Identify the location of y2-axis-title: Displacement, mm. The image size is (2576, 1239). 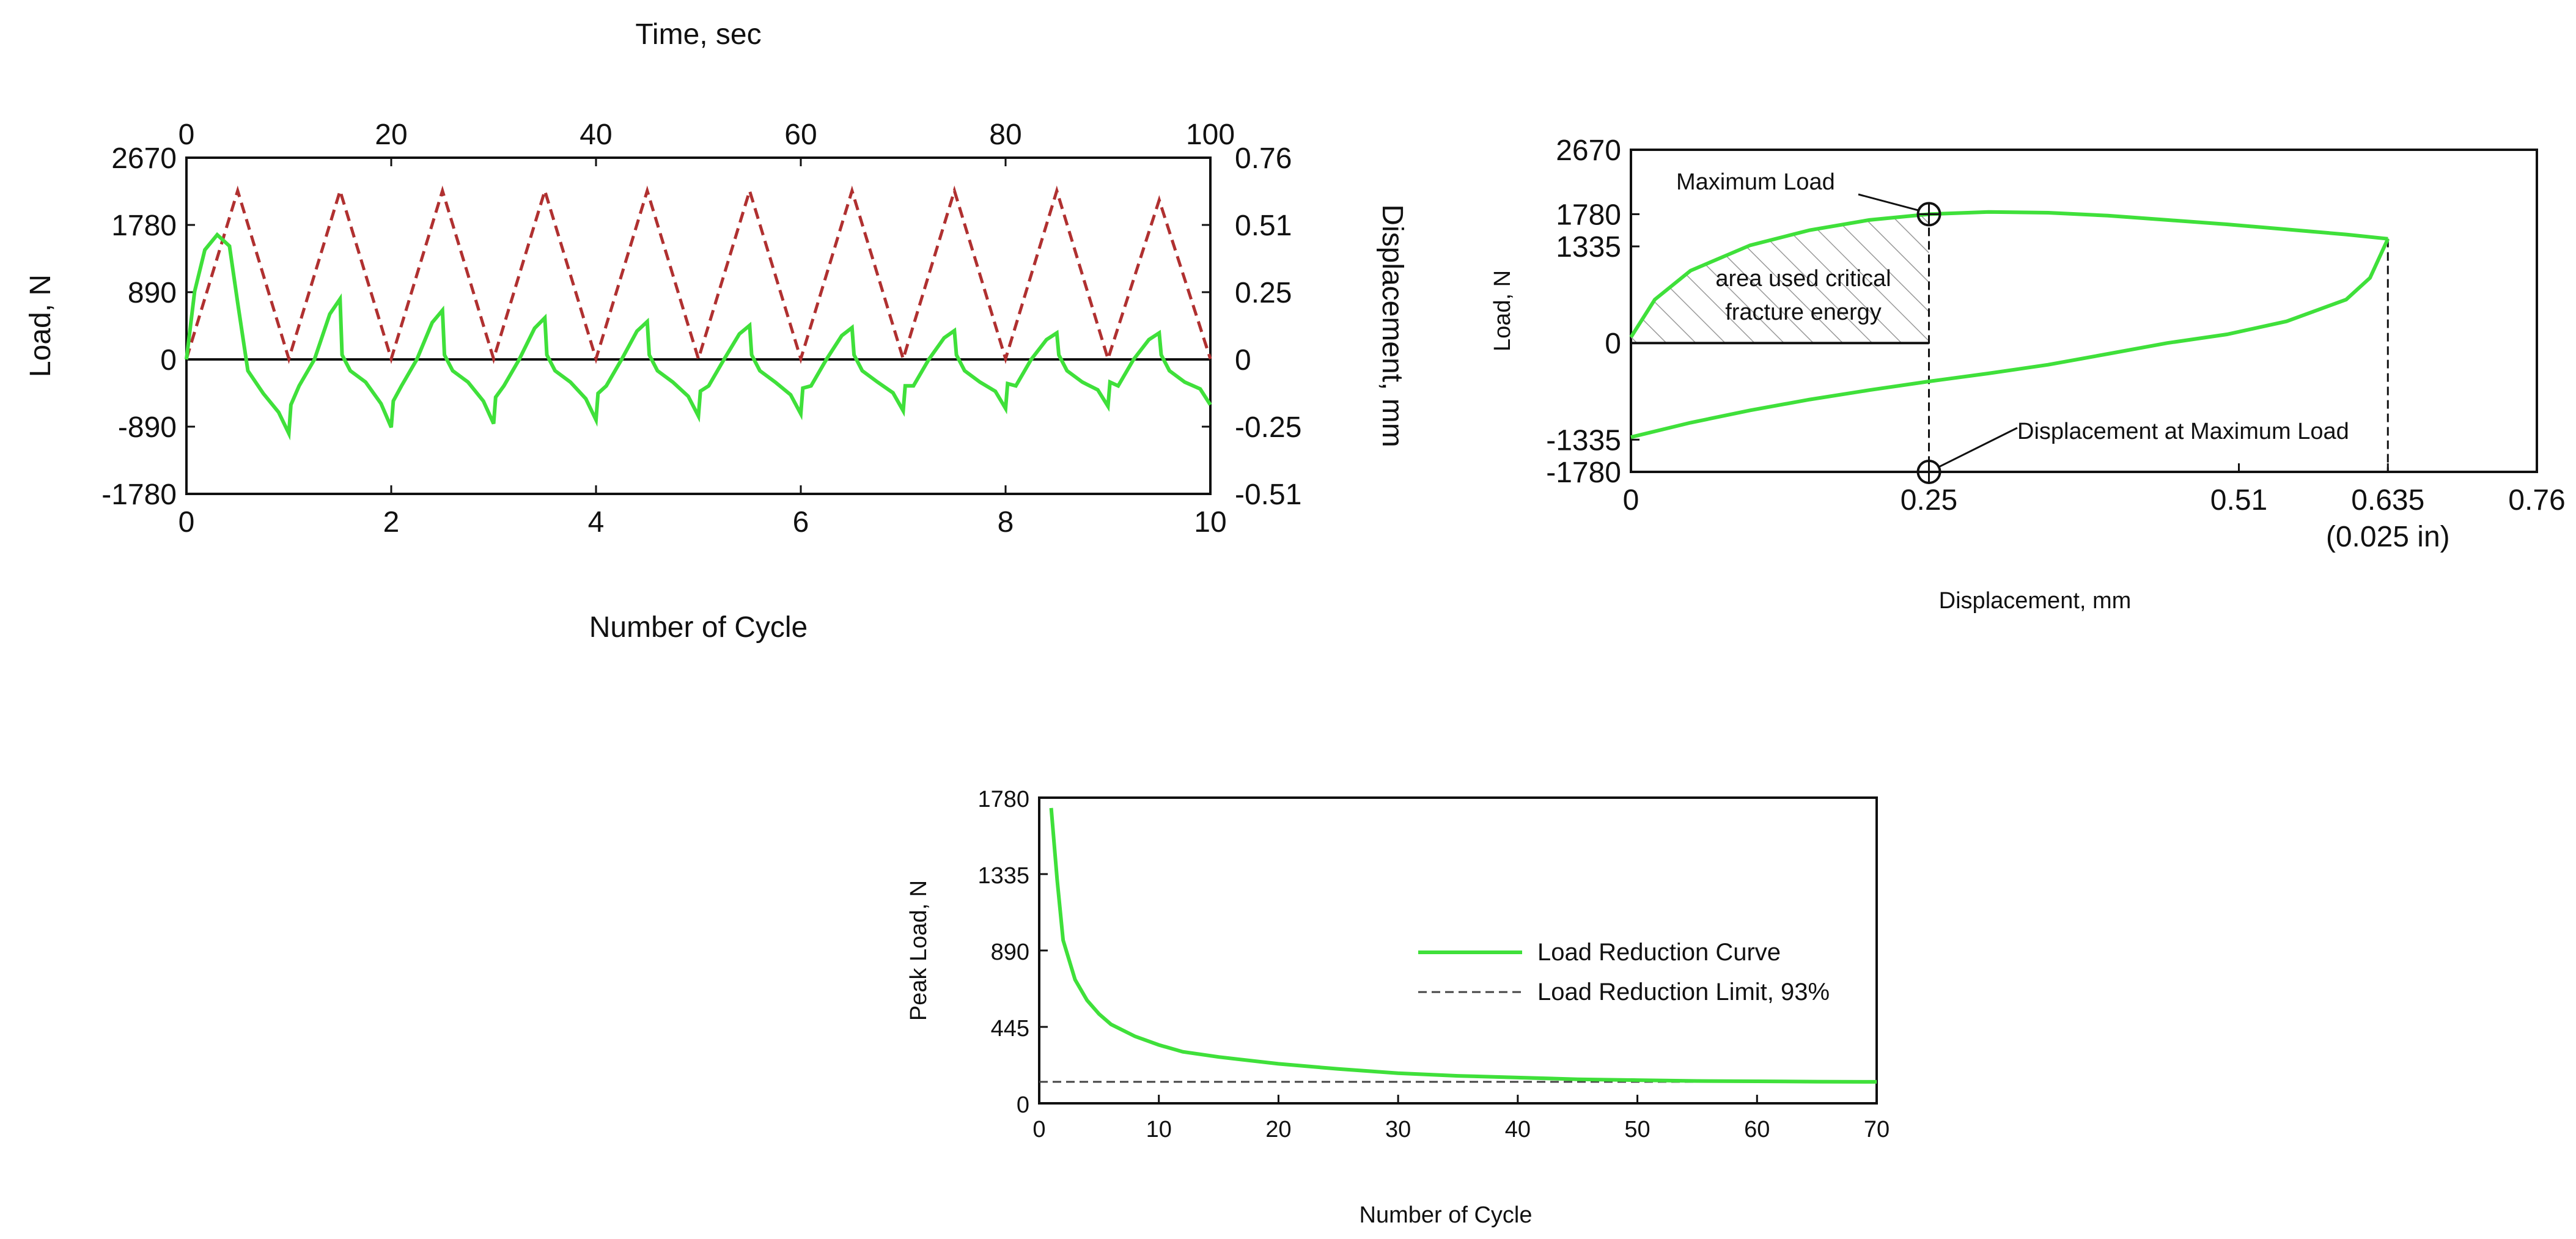
(1392, 325).